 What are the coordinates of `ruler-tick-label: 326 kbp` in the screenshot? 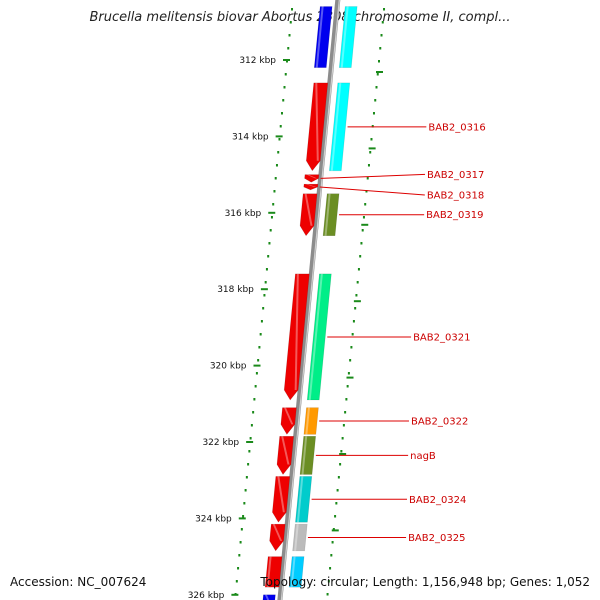 It's located at (206, 595).